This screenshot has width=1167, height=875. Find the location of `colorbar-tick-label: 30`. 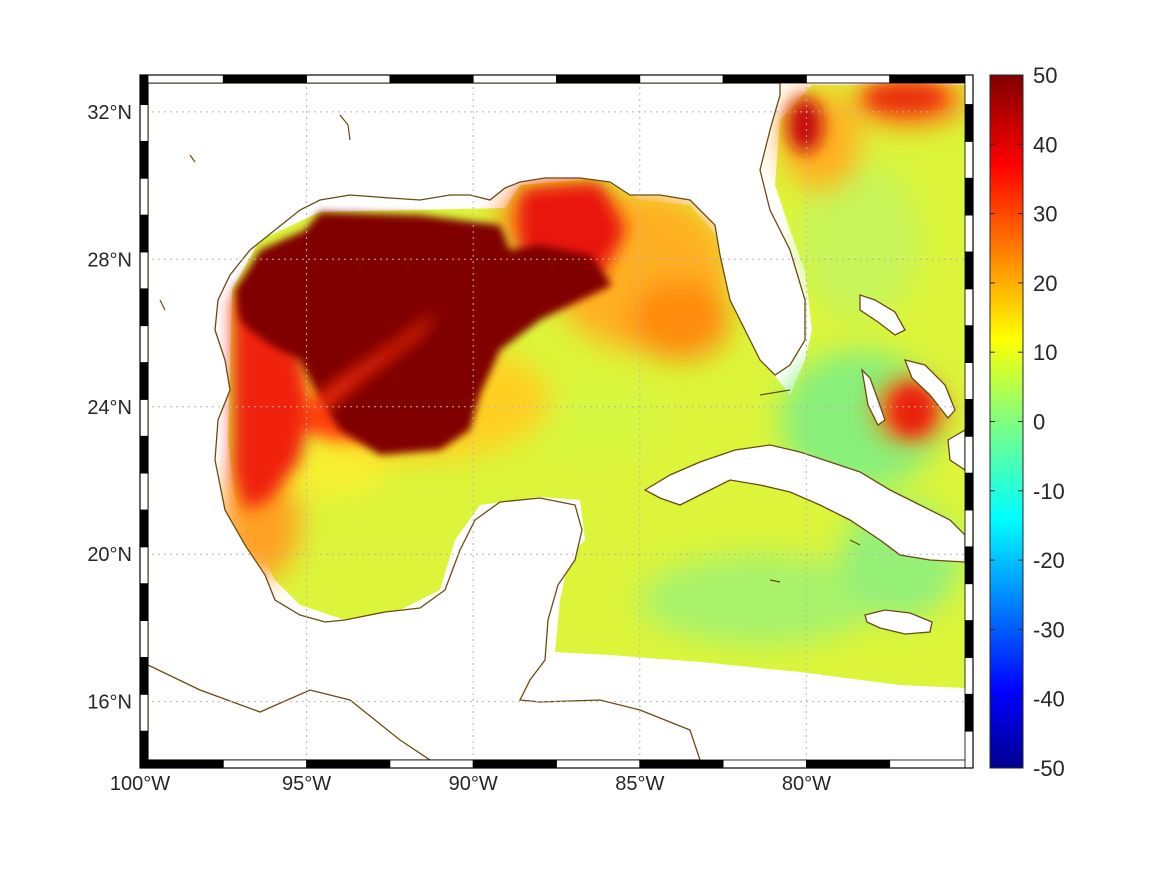

colorbar-tick-label: 30 is located at coordinates (1045, 214).